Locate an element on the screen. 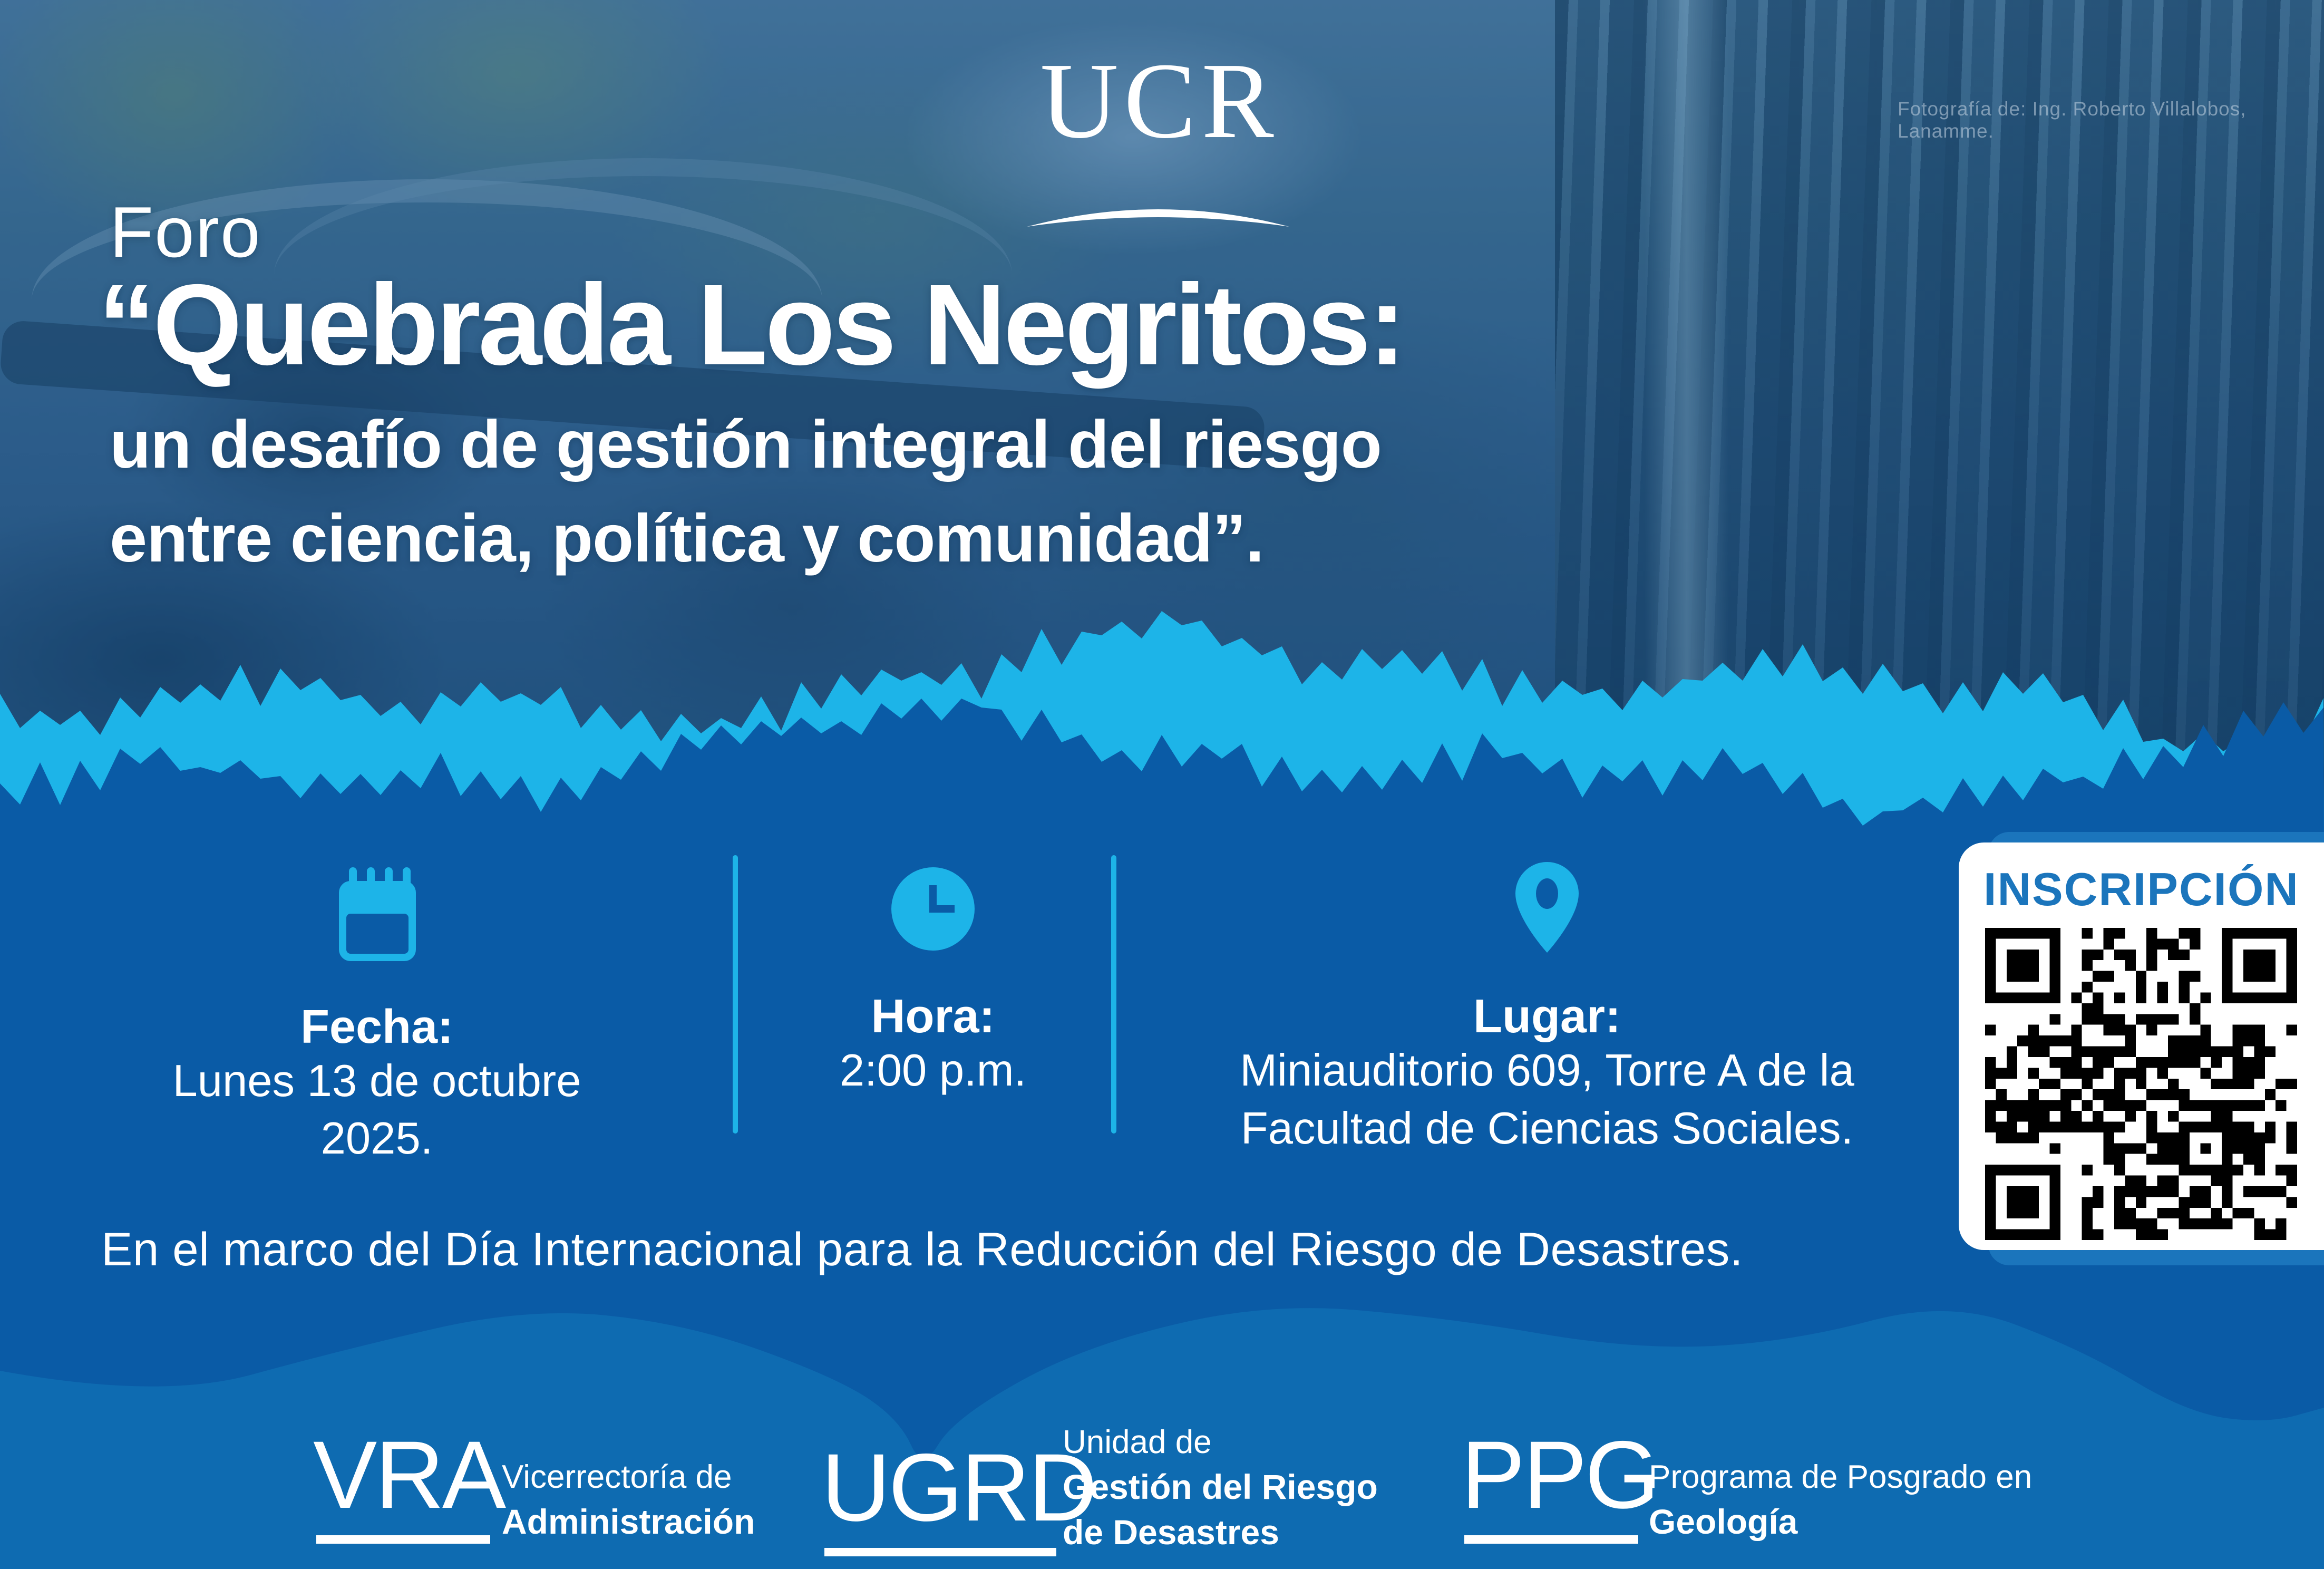  ugrd-underline is located at coordinates (940, 1552).